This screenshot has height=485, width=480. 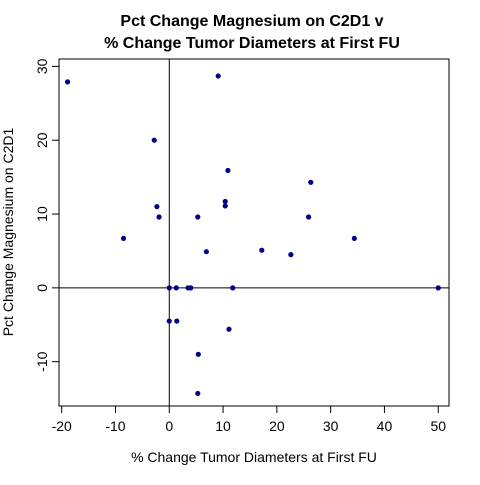 What do you see at coordinates (42, 361) in the screenshot?
I see `y-tick-label: -10` at bounding box center [42, 361].